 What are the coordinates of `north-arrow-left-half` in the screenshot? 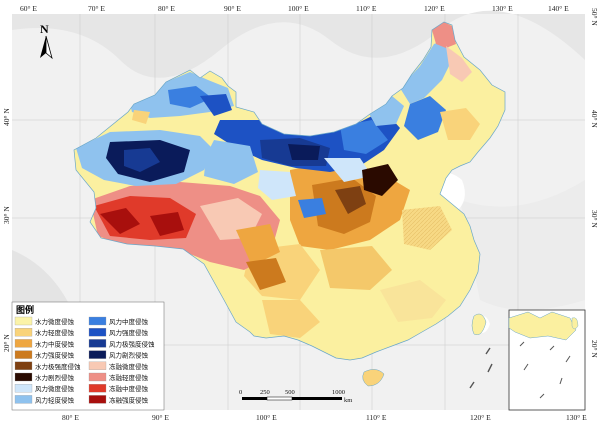 It's located at (43, 47).